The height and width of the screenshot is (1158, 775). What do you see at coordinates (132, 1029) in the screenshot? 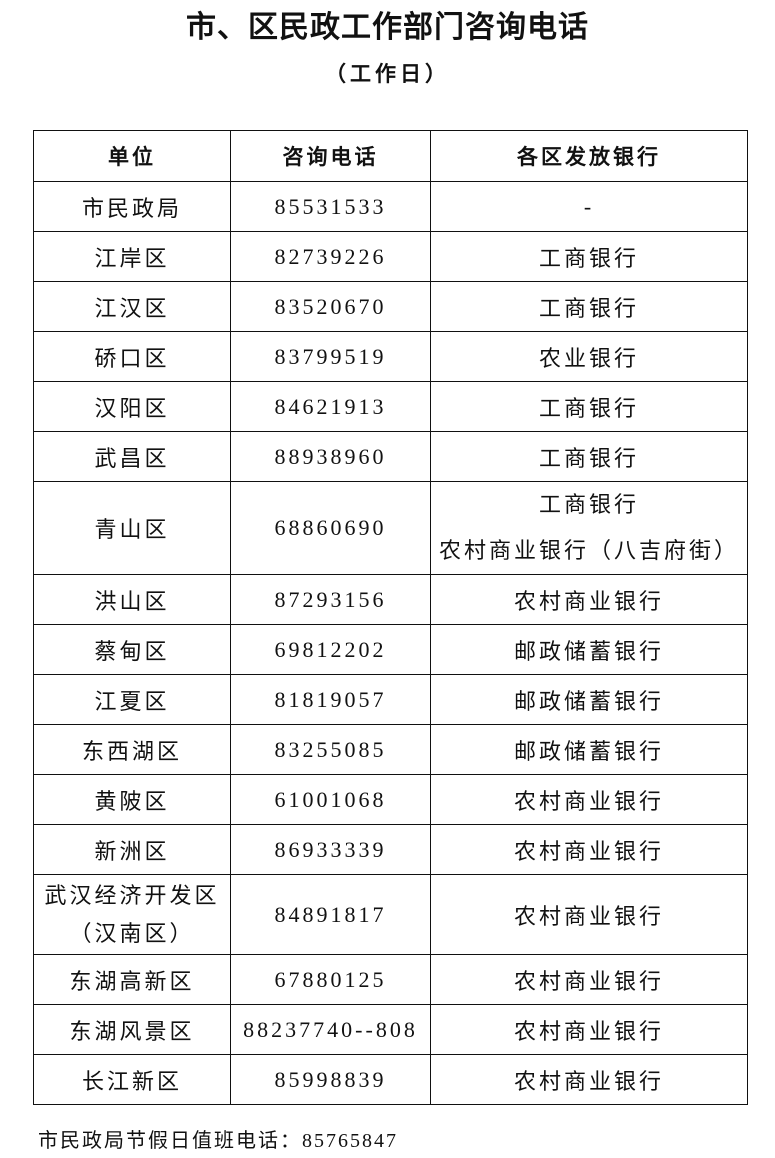
I see `unit-cell: 东湖风景区` at bounding box center [132, 1029].